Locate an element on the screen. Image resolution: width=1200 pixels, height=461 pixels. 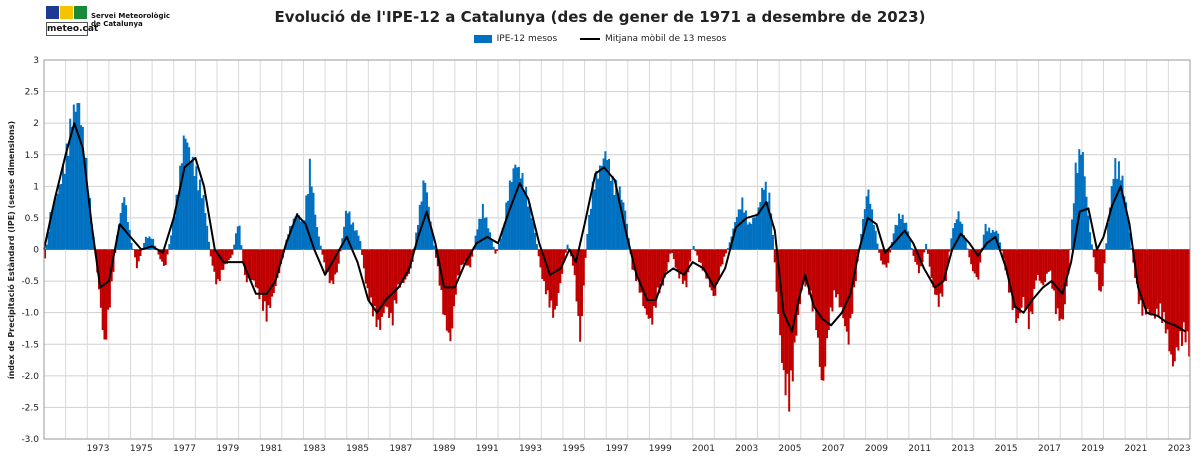
x-tick-label: 2007 is located at coordinates (833, 449).